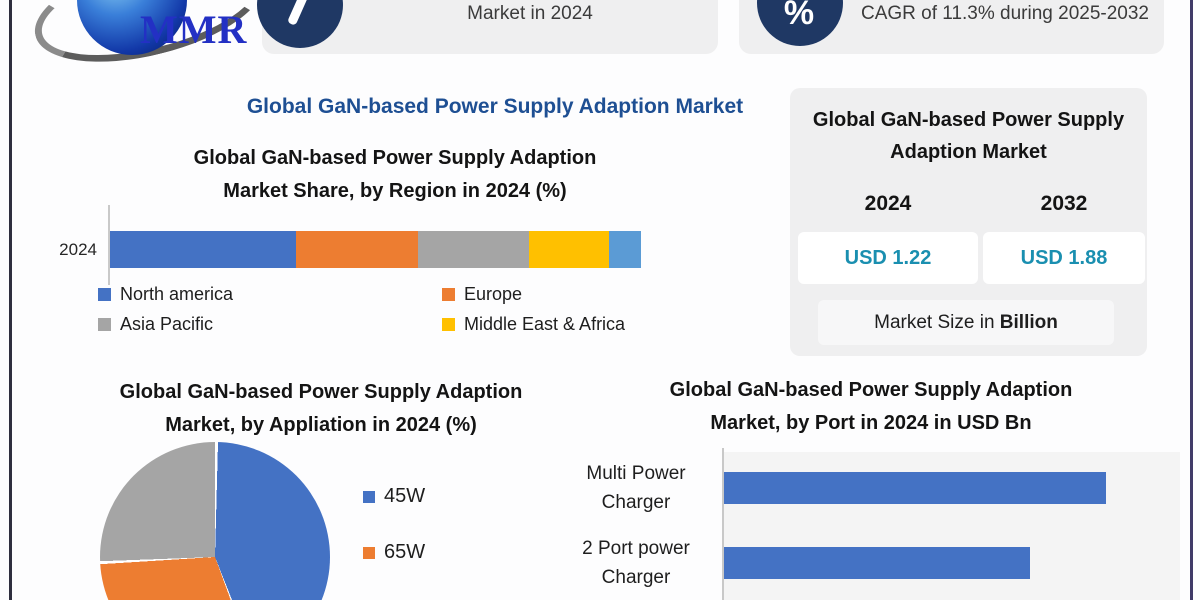 This screenshot has width=1200, height=600. Describe the element at coordinates (448, 552) in the screenshot. I see `legend-item: 65W` at that location.